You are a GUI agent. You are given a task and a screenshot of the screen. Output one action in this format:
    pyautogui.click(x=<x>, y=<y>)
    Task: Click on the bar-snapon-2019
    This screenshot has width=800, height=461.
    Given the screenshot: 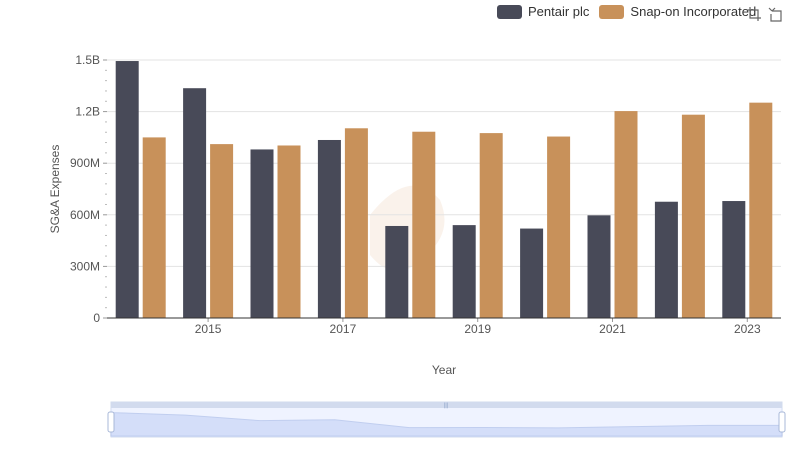 What is the action you would take?
    pyautogui.click(x=491, y=225)
    